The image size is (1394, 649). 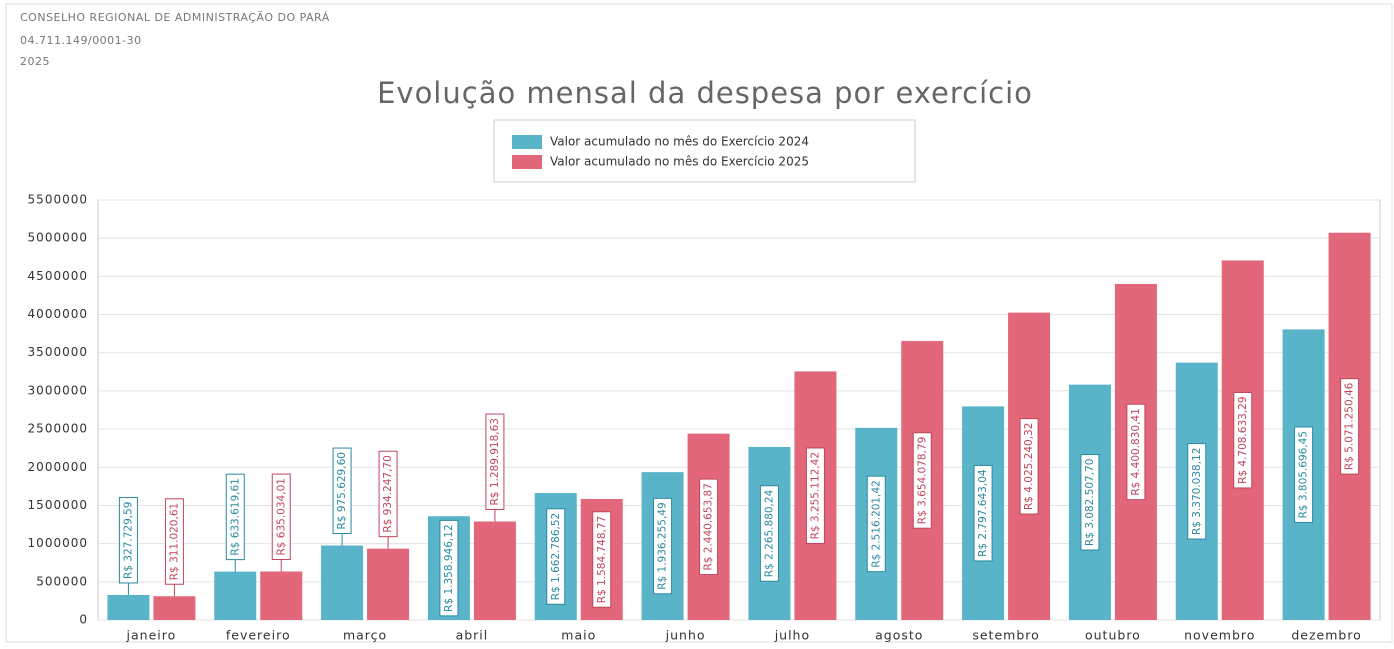 I want to click on x-tick-label: setembro, so click(x=1005, y=635).